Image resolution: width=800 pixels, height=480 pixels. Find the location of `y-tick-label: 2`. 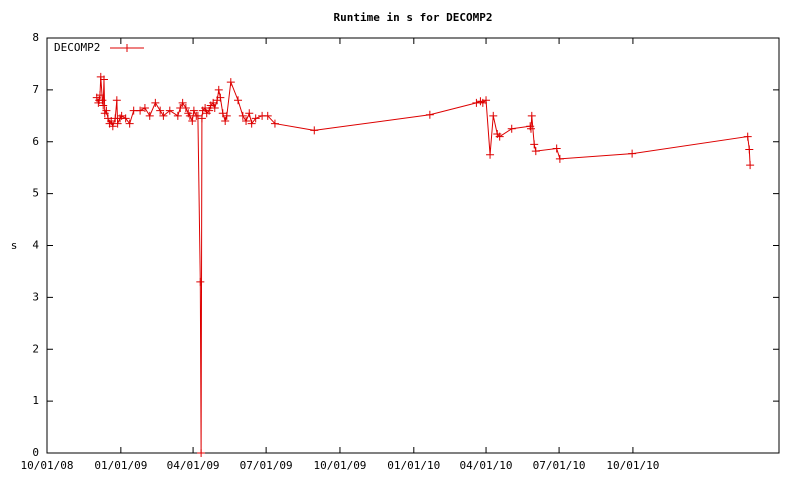

y-tick-label: 2 is located at coordinates (35, 348).